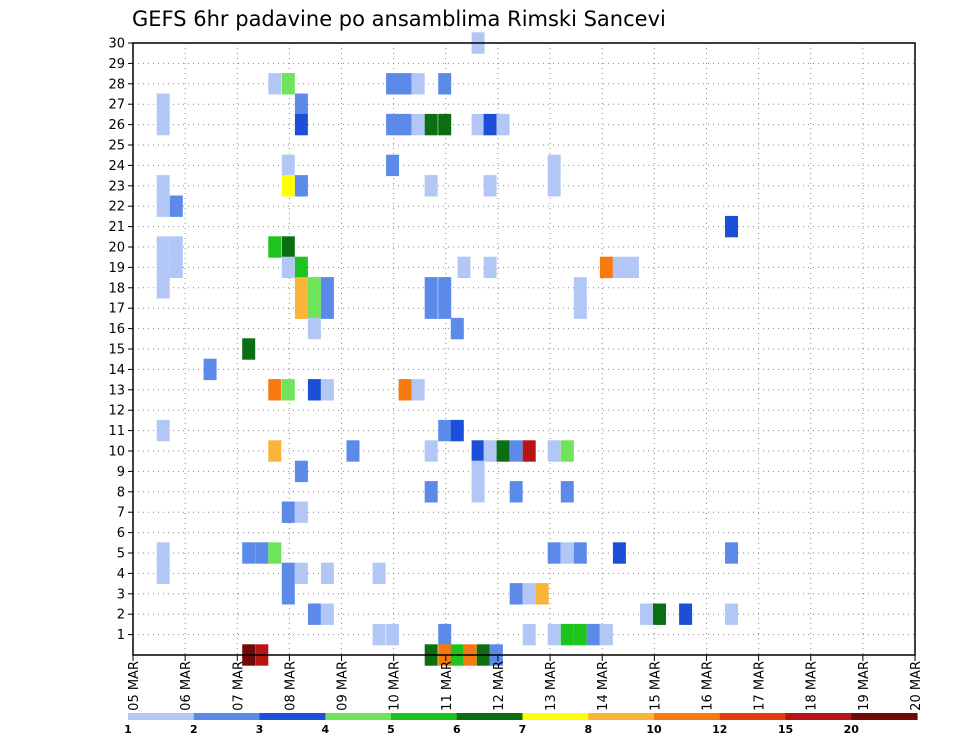 This screenshot has width=960, height=742. What do you see at coordinates (116, 268) in the screenshot?
I see `y-tick-label: 19` at bounding box center [116, 268].